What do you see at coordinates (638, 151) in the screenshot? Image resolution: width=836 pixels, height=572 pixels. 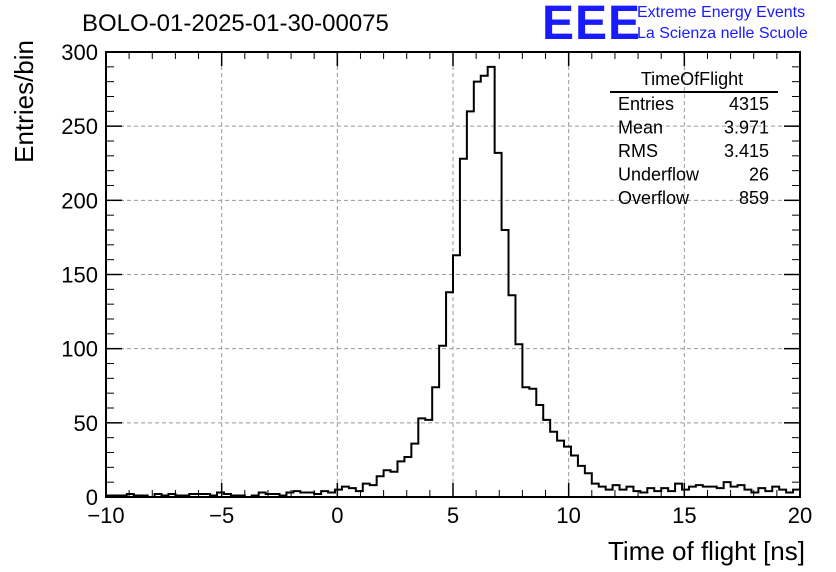 I see `stats-label: RMS` at bounding box center [638, 151].